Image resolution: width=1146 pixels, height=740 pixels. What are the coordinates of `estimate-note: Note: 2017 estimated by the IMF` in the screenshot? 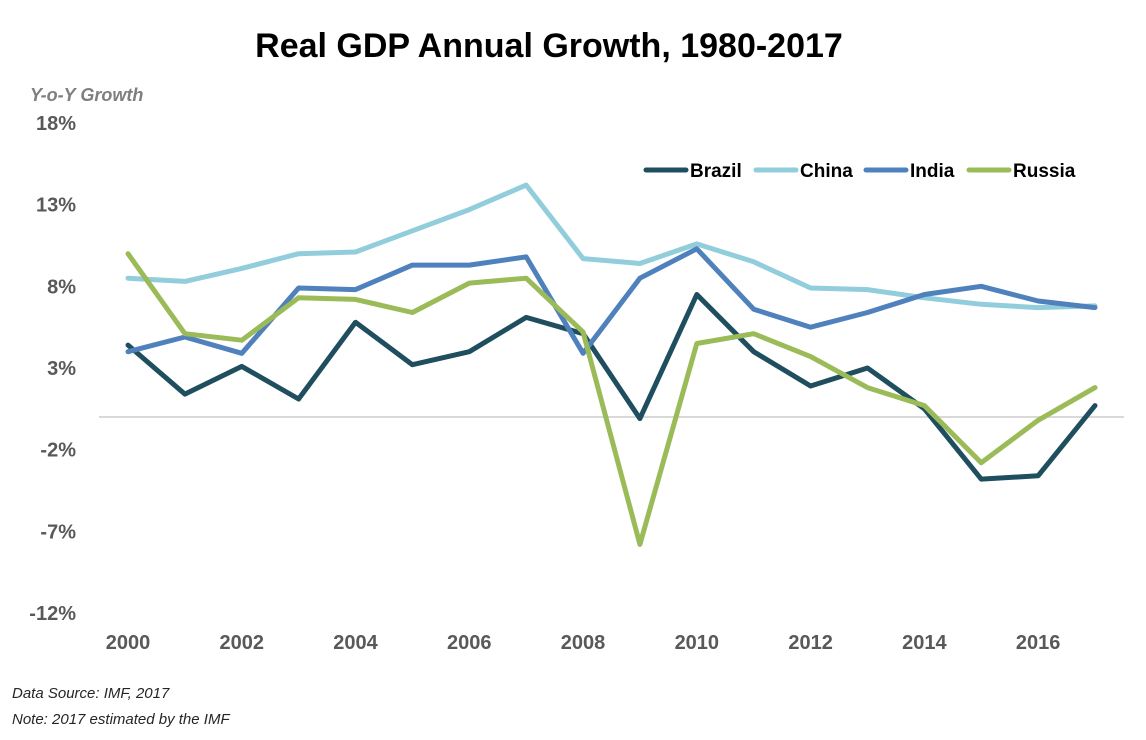 It's located at (121, 719).